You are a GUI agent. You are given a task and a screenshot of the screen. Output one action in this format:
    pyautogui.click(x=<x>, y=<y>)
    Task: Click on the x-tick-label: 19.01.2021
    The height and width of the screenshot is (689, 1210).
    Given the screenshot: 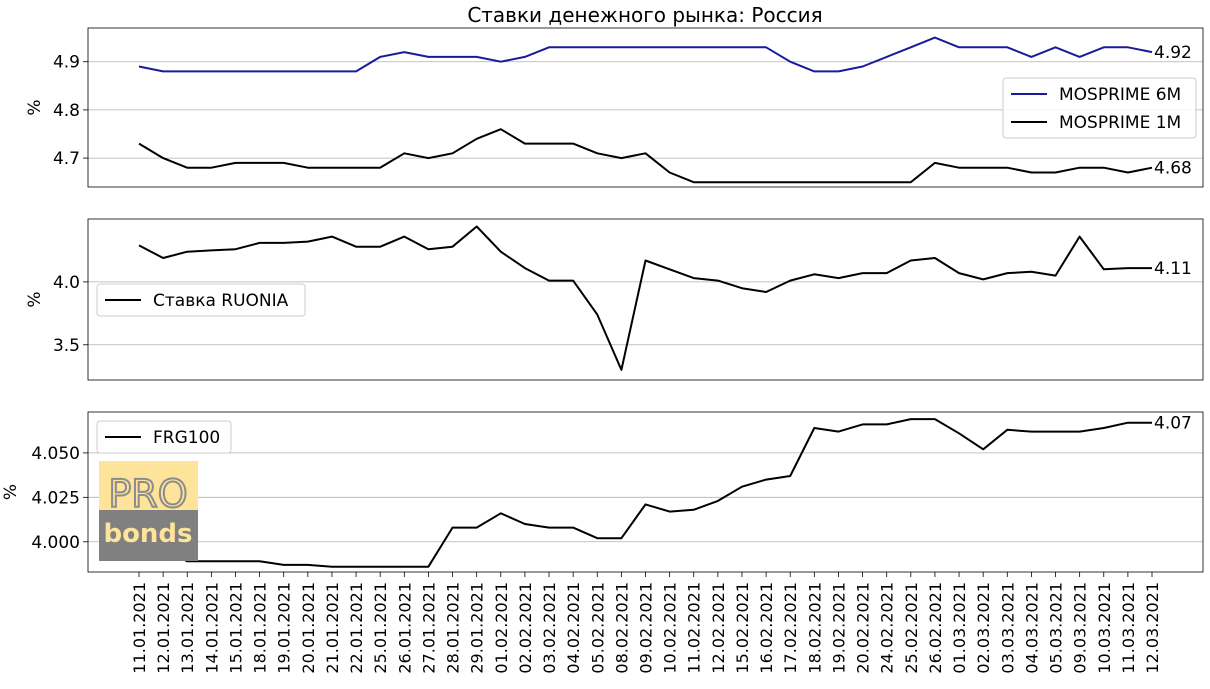 What is the action you would take?
    pyautogui.click(x=284, y=628)
    